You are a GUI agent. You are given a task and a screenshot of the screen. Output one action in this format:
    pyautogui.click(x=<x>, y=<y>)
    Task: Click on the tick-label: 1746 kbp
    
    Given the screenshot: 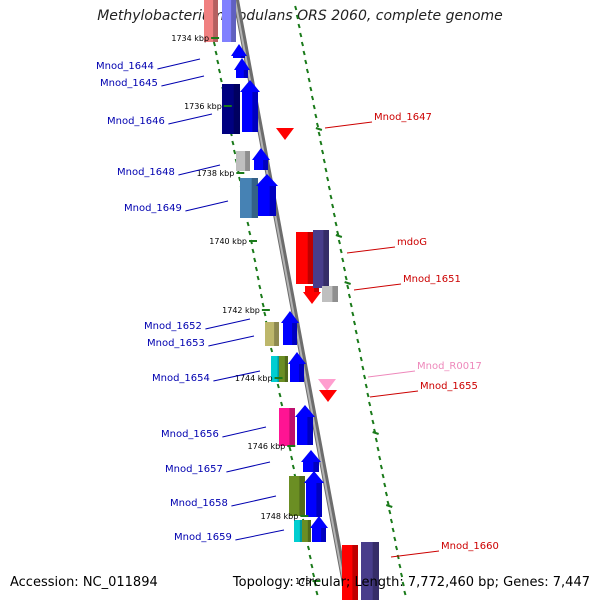 What is the action you would take?
    pyautogui.click(x=267, y=446)
    